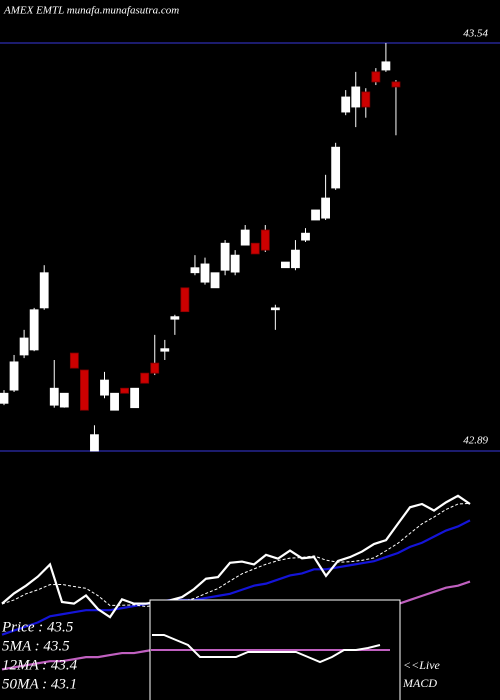 Image resolution: width=500 pixels, height=700 pixels. What do you see at coordinates (266, 649) in the screenshot?
I see `macd-line` at bounding box center [266, 649].